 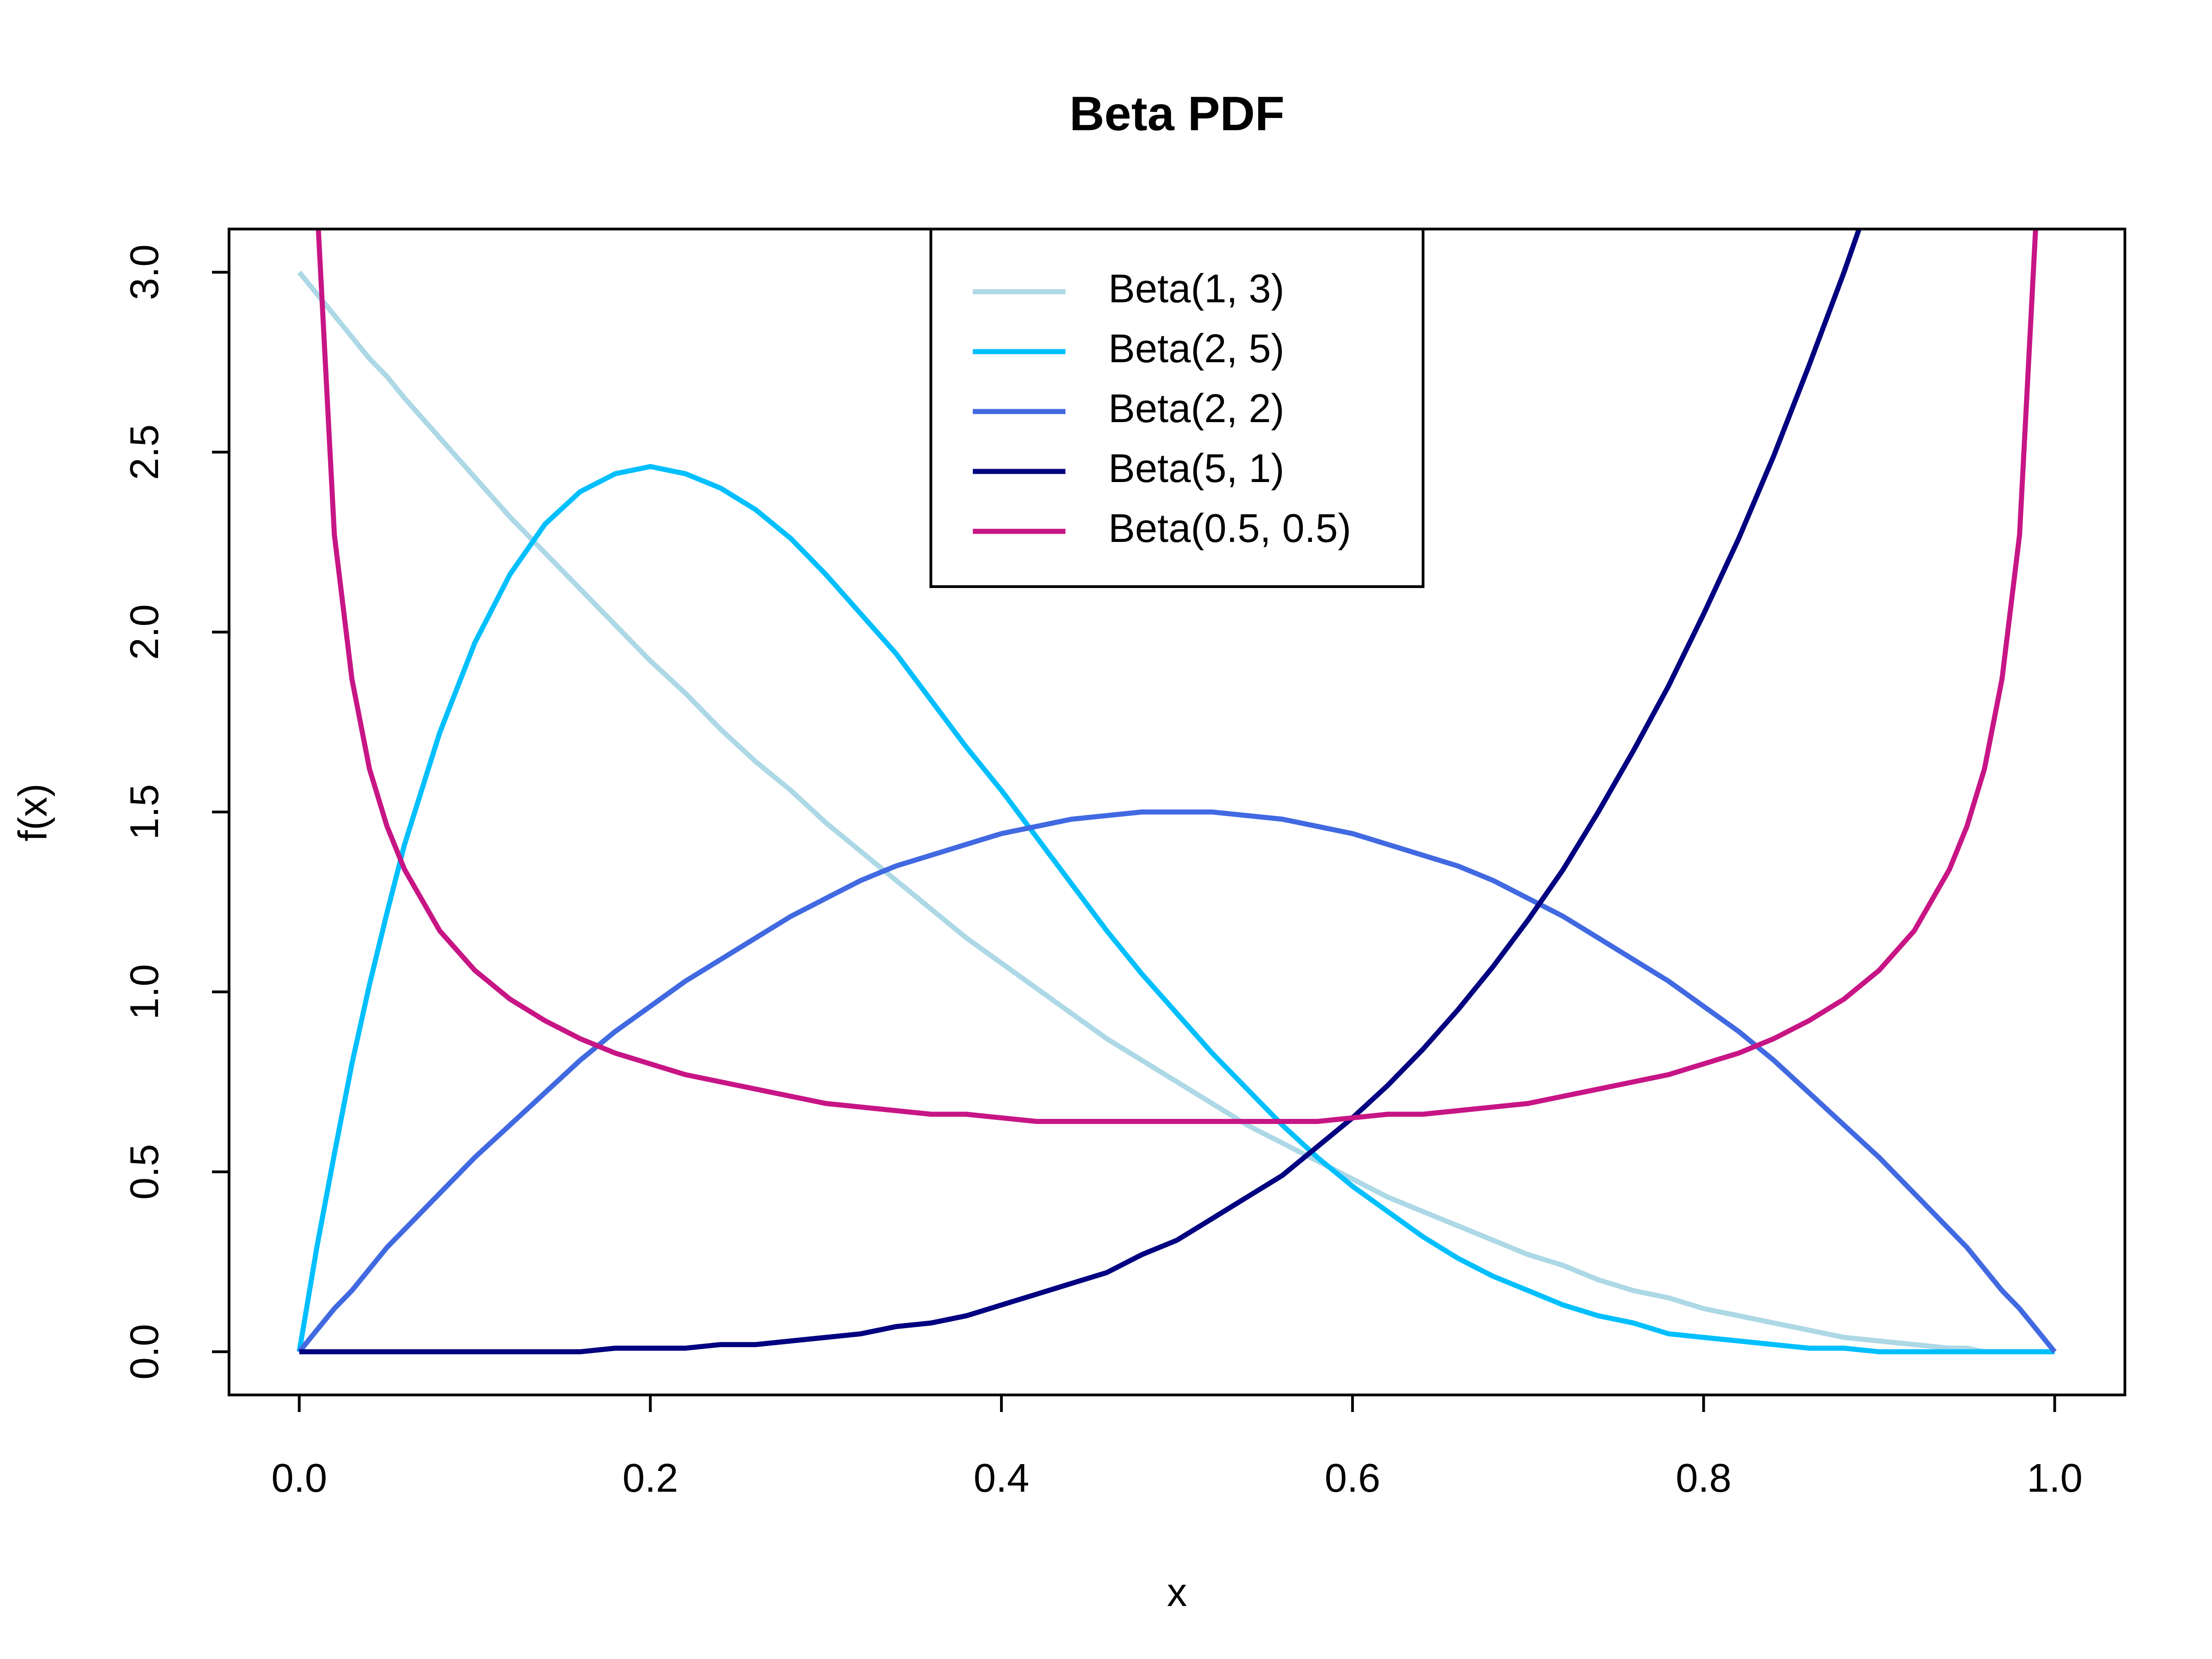 I want to click on x-tick-label: 0.6, so click(x=1352, y=1478).